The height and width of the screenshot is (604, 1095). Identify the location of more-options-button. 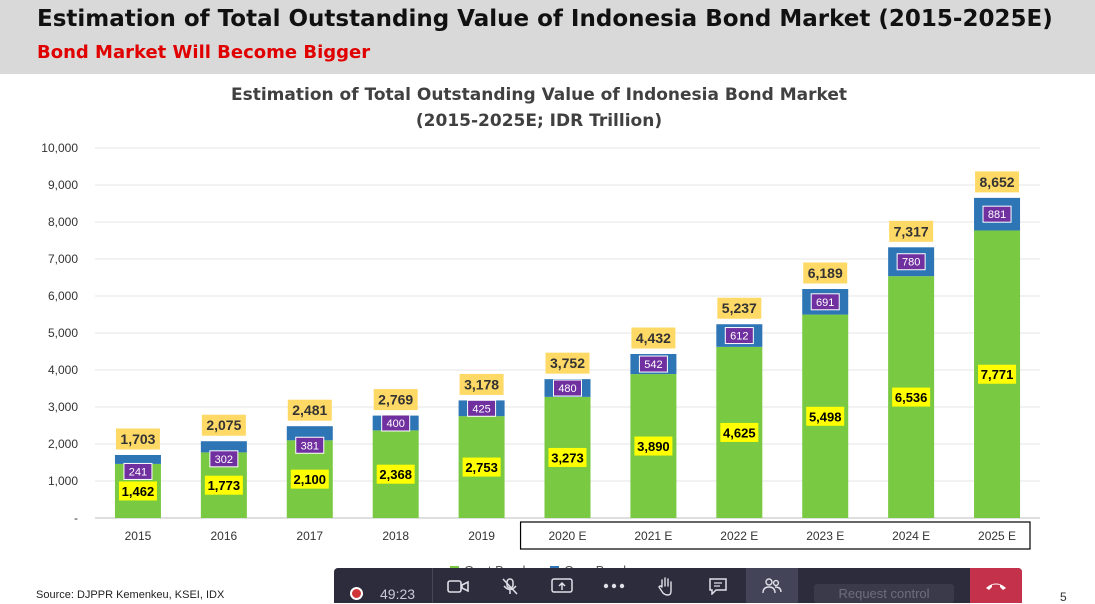
(614, 585).